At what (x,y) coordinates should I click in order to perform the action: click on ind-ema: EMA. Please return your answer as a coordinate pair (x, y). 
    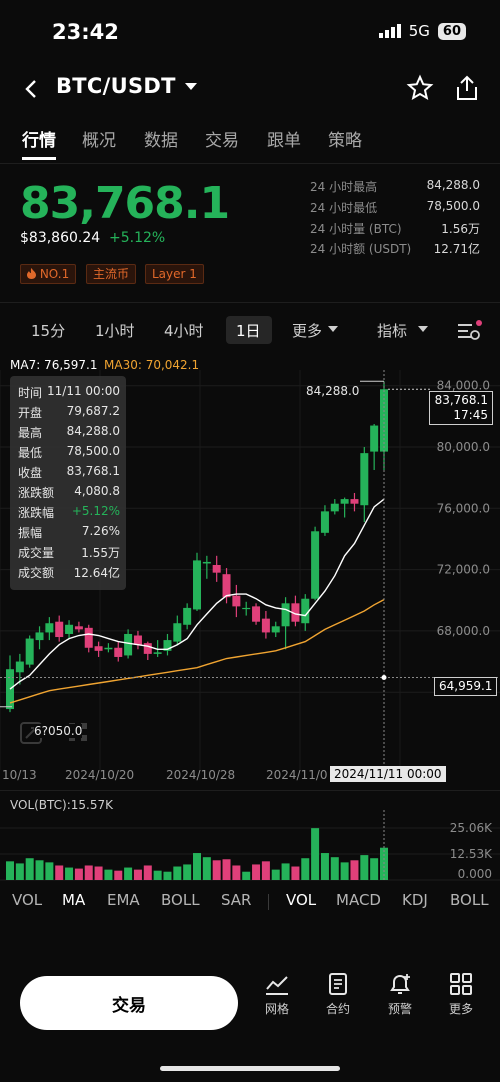
    Looking at the image, I should click on (123, 900).